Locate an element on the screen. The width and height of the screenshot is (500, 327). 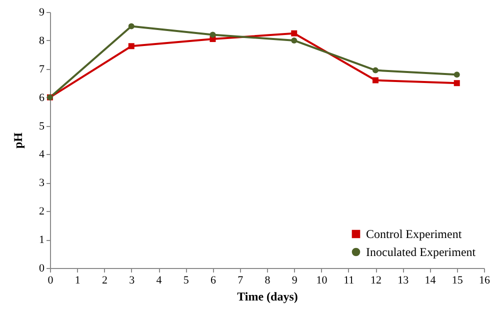
x-tick-label: 9 is located at coordinates (295, 280).